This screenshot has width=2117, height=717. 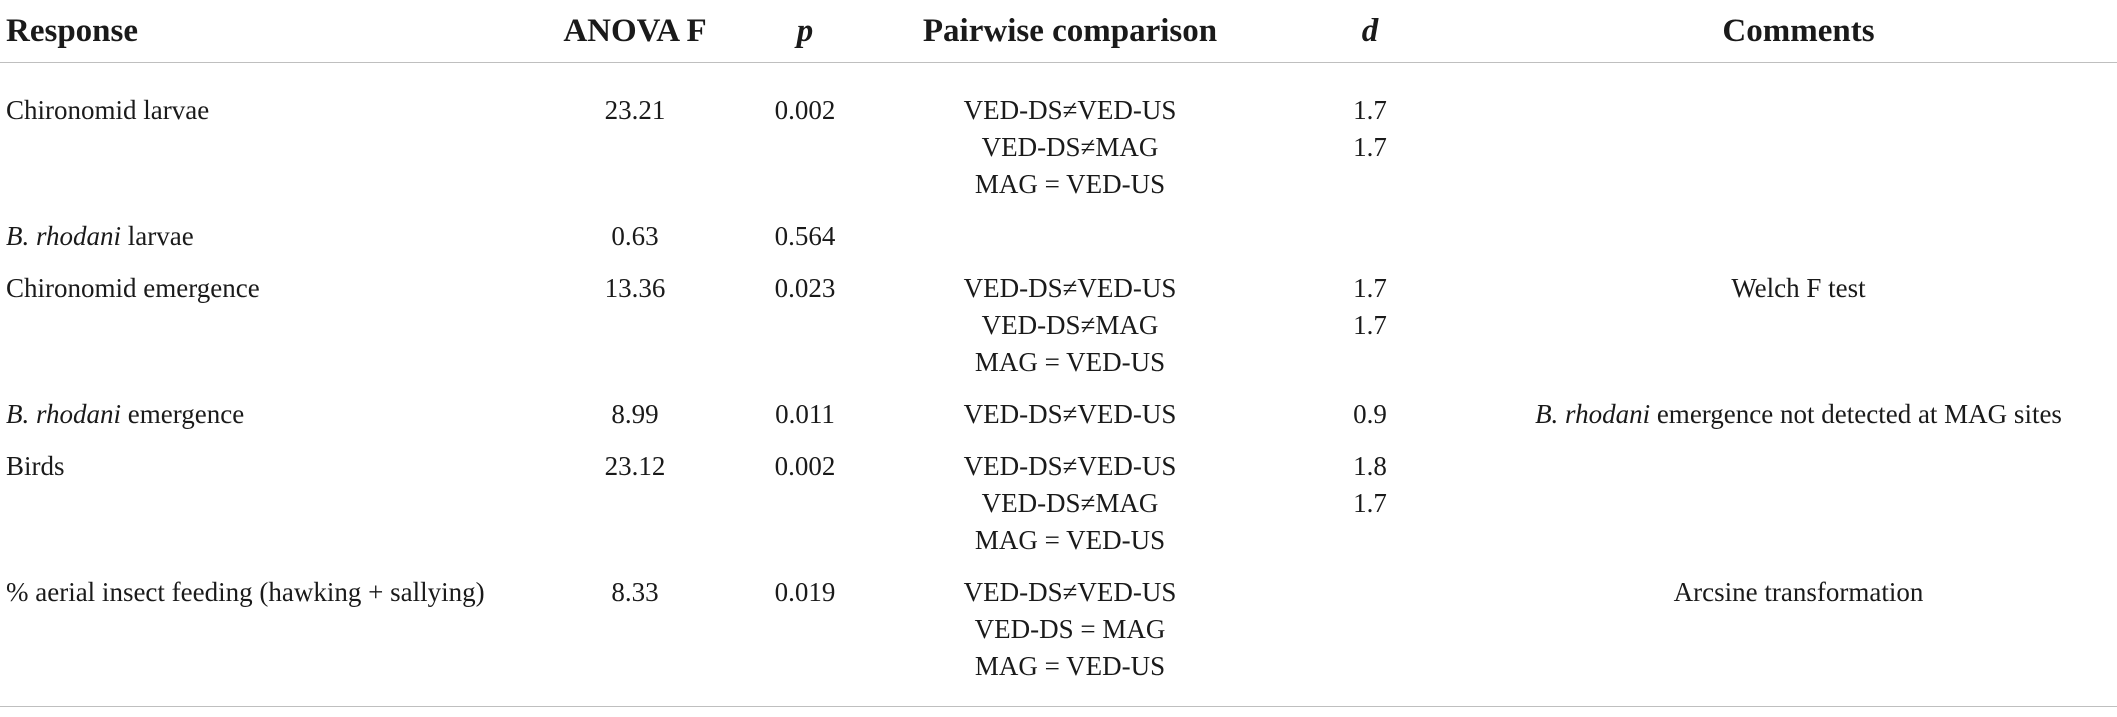 I want to click on cell-anova-f: 8.99, so click(x=635, y=414).